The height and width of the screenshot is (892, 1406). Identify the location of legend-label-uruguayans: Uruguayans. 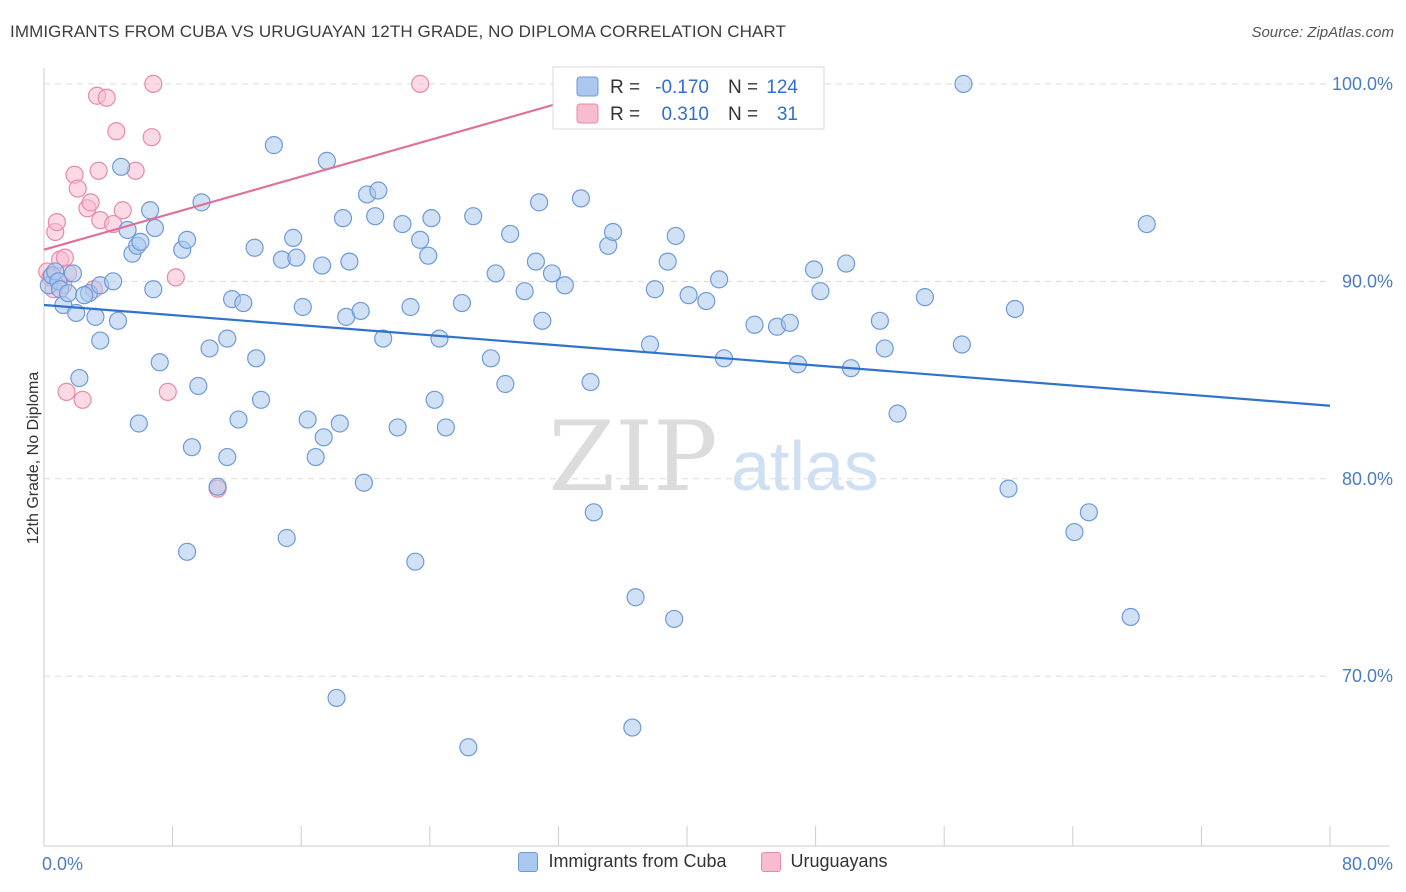
(839, 861).